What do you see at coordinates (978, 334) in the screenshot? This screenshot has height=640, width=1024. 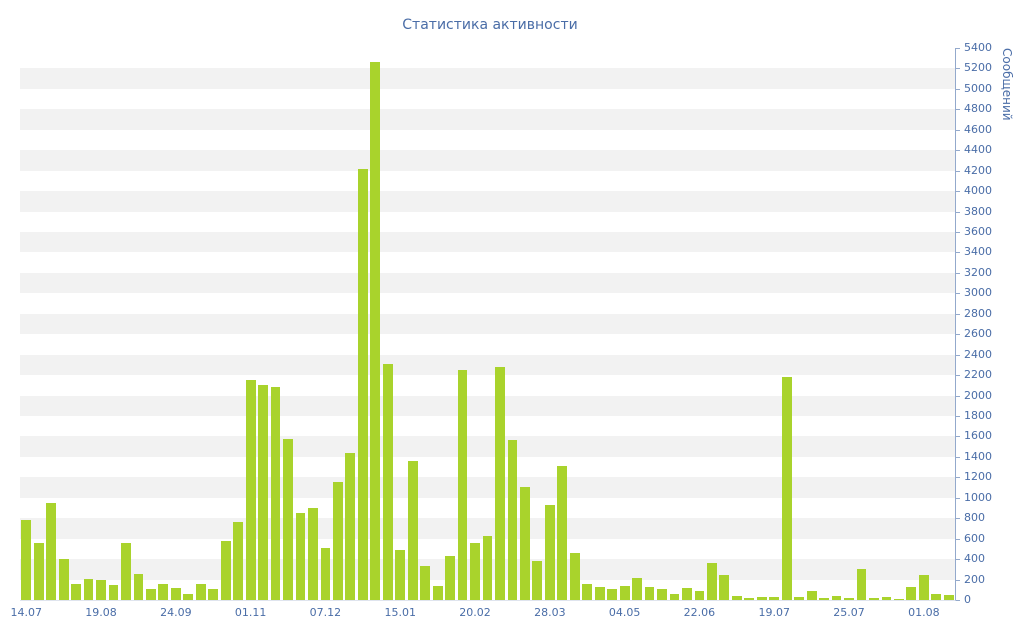 I see `y-tick-label: 2600` at bounding box center [978, 334].